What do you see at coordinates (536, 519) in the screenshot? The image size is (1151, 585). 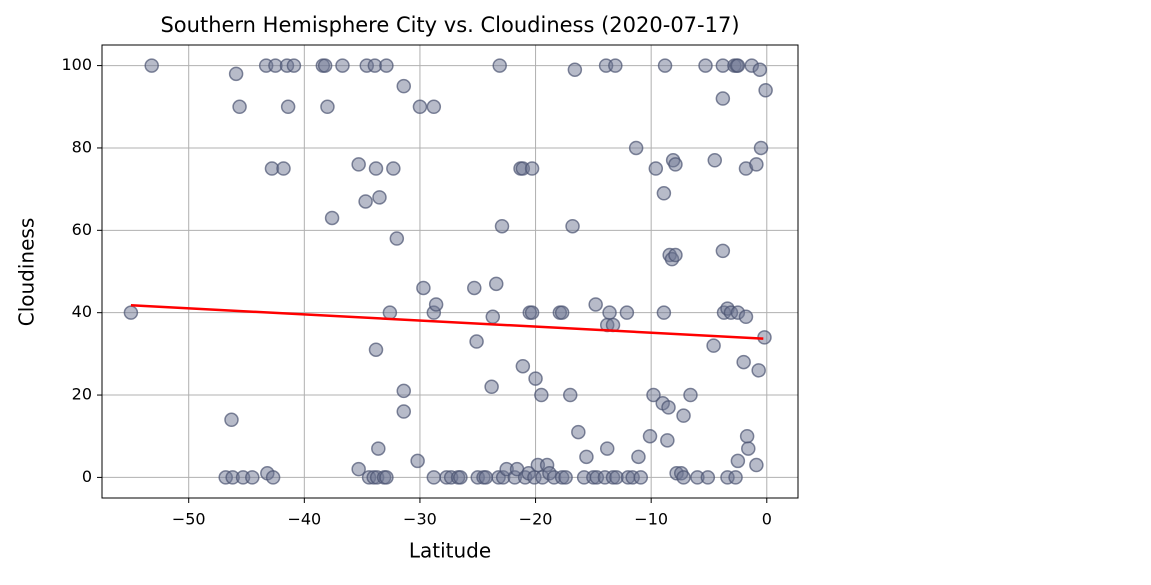 I see `x-tick-label: −20` at bounding box center [536, 519].